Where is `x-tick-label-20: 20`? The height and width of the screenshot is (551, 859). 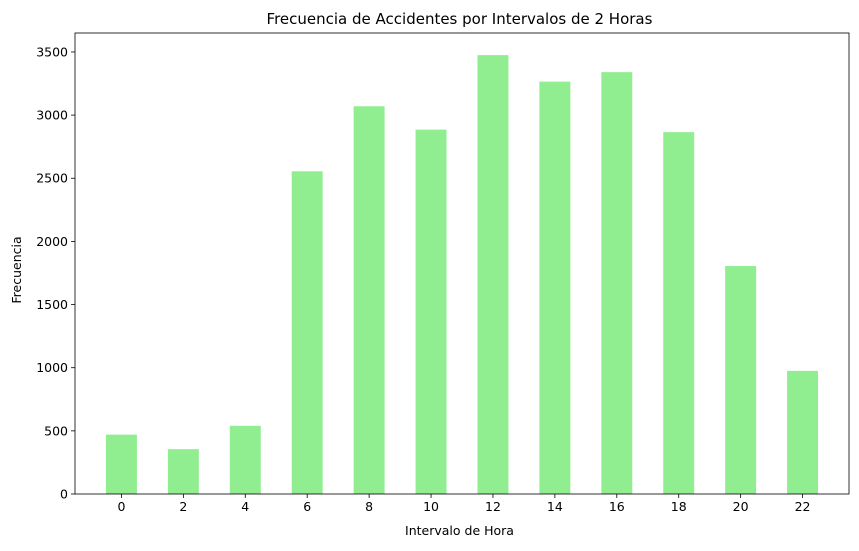
x-tick-label-20: 20 is located at coordinates (741, 506).